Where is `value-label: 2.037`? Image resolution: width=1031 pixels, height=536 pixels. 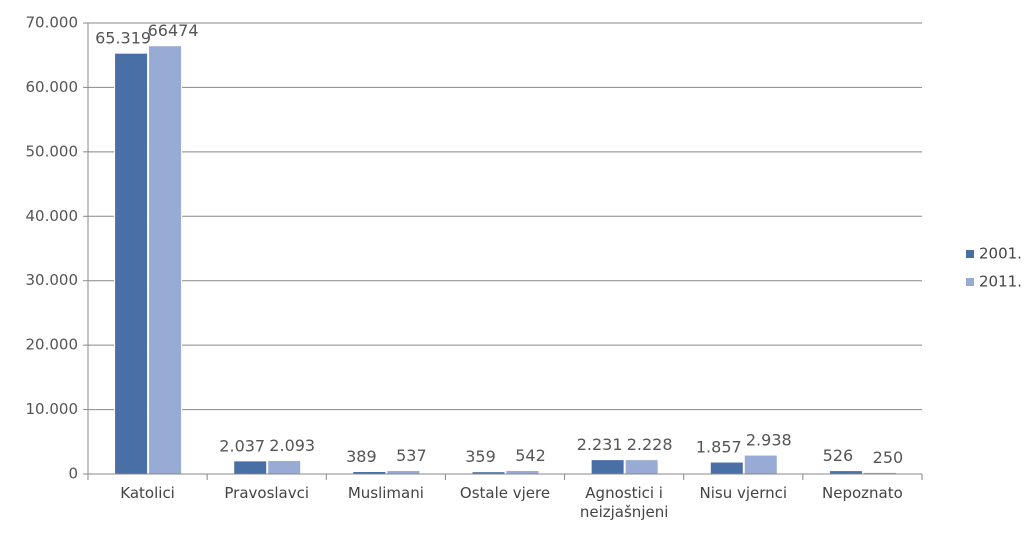
value-label: 2.037 is located at coordinates (242, 445).